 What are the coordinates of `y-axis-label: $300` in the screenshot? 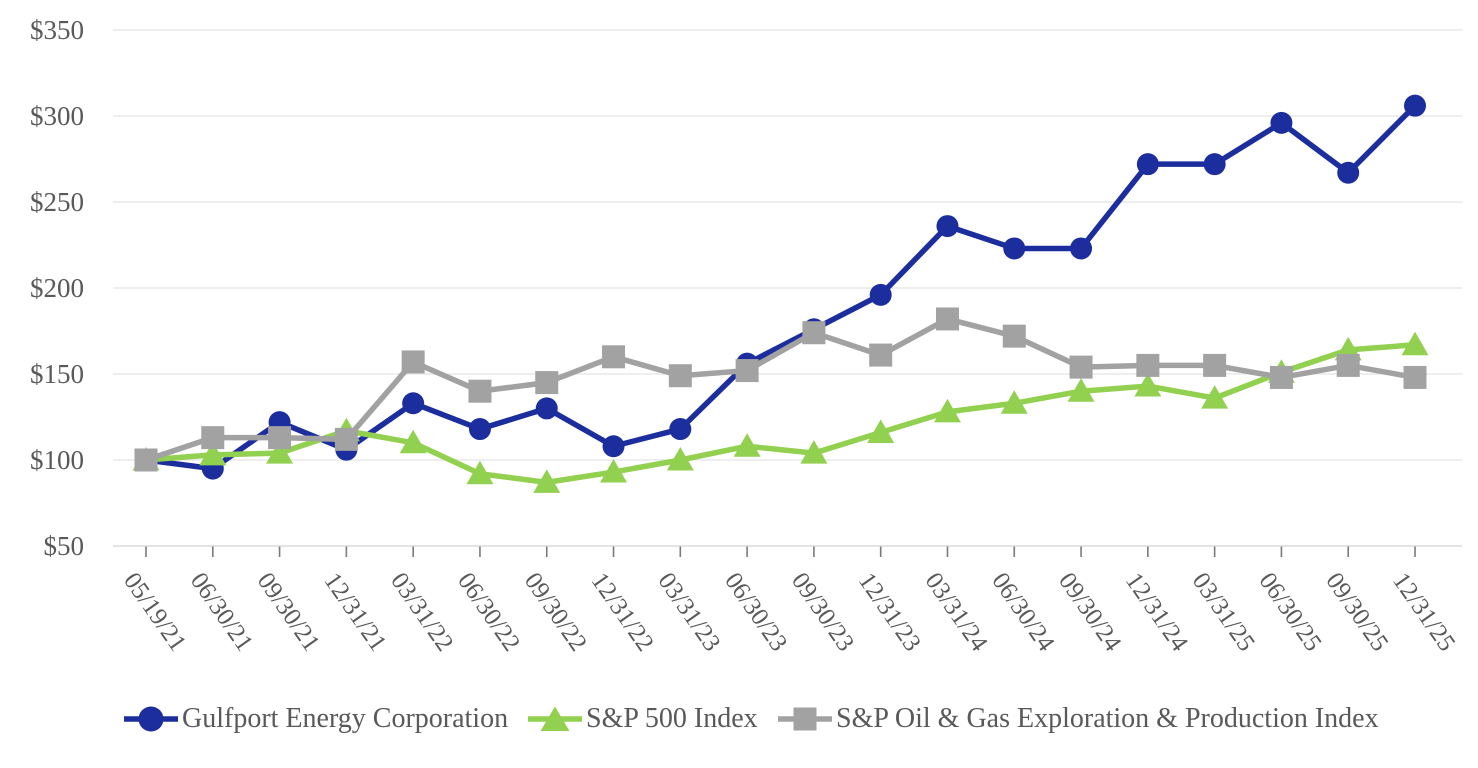 It's located at (57, 116).